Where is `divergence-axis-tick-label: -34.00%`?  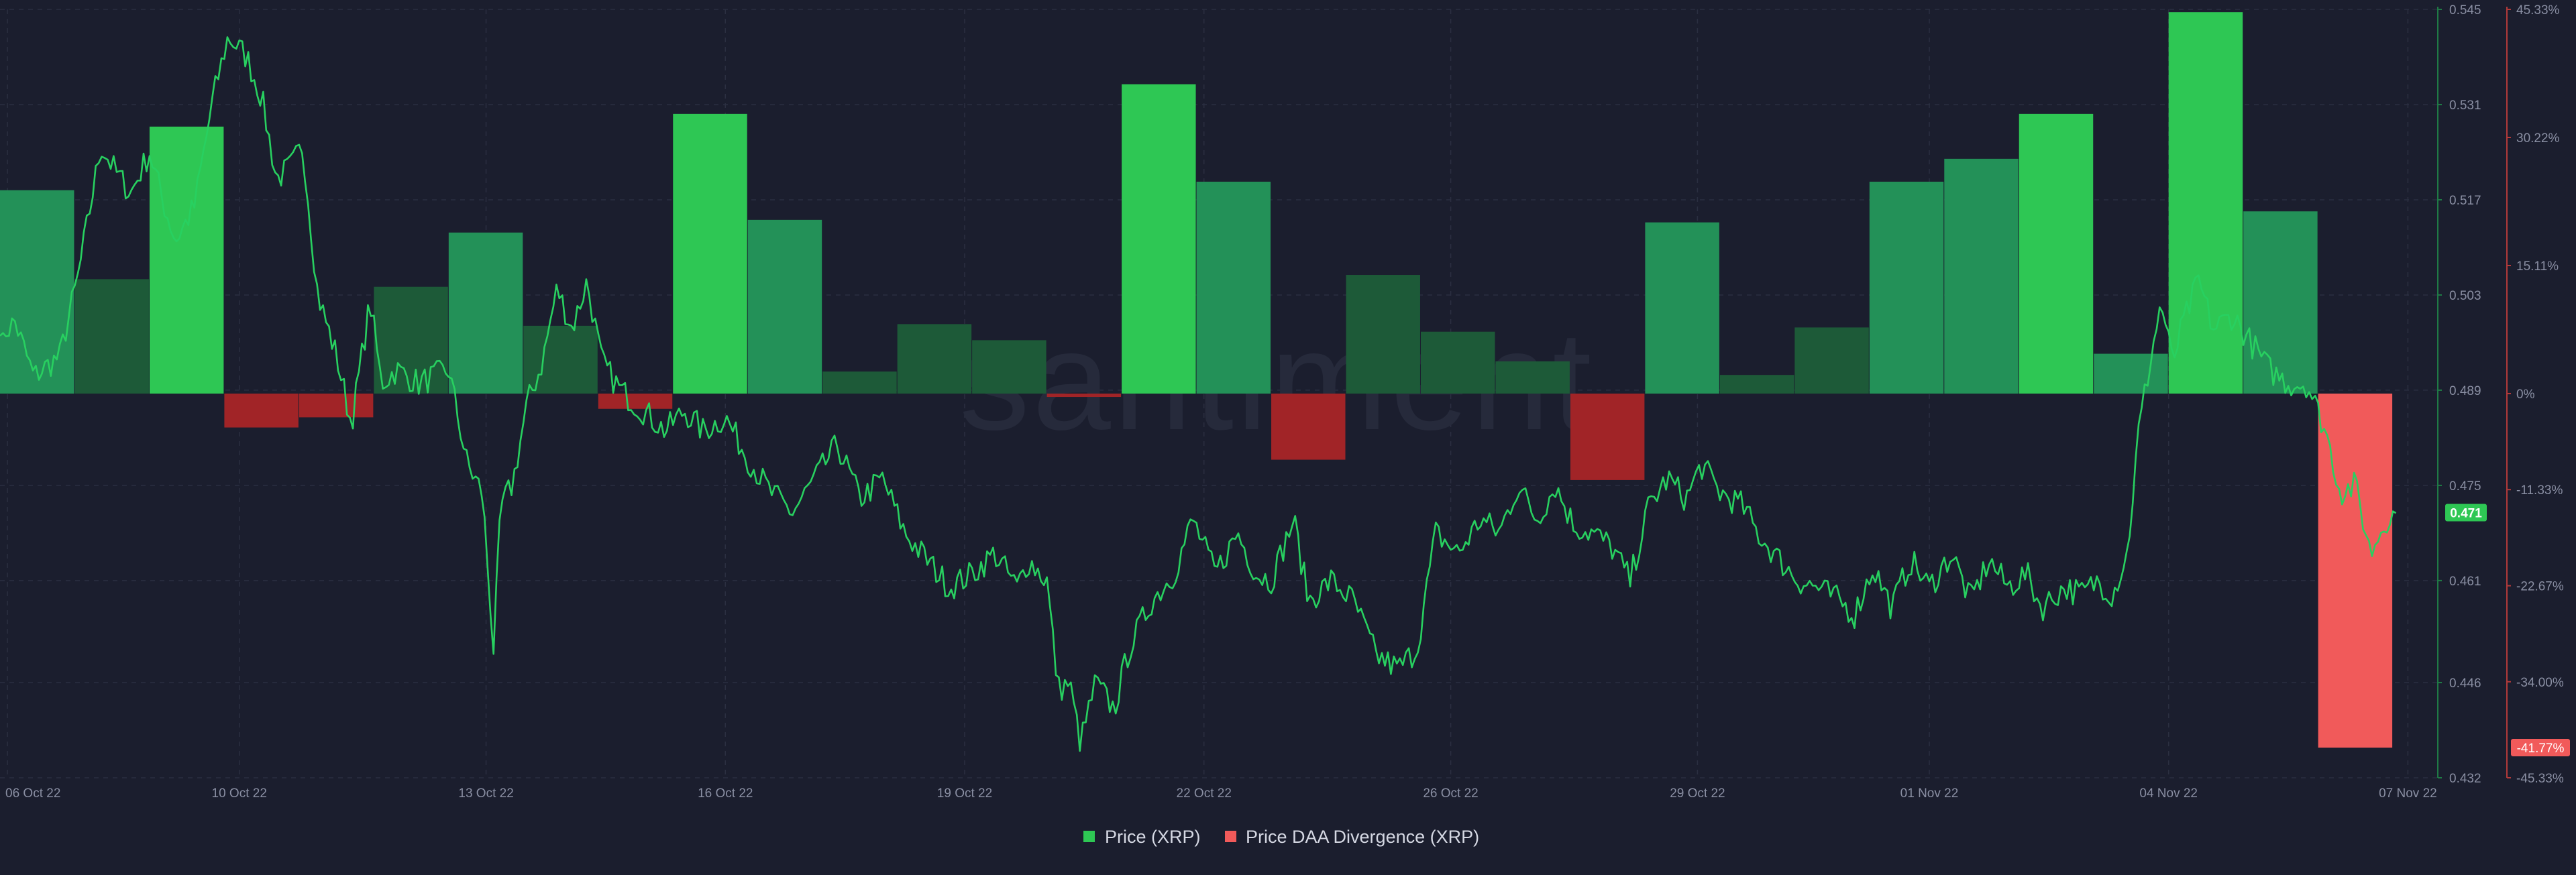 divergence-axis-tick-label: -34.00% is located at coordinates (2540, 683).